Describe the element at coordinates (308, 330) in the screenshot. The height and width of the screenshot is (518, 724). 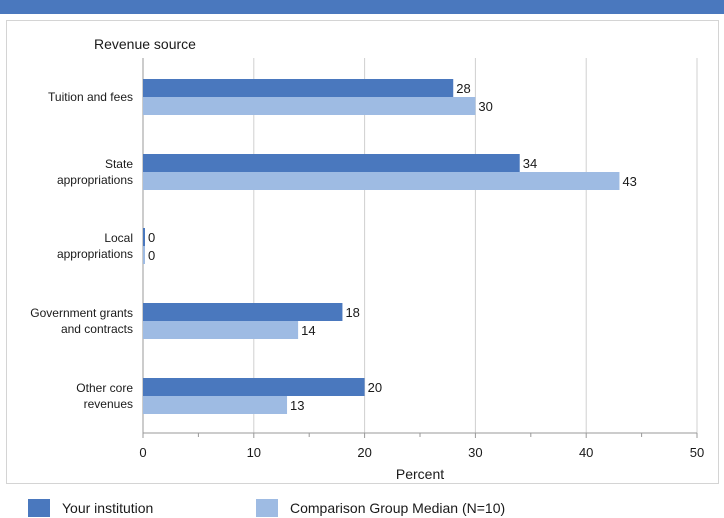
I see `data-label: 14` at that location.